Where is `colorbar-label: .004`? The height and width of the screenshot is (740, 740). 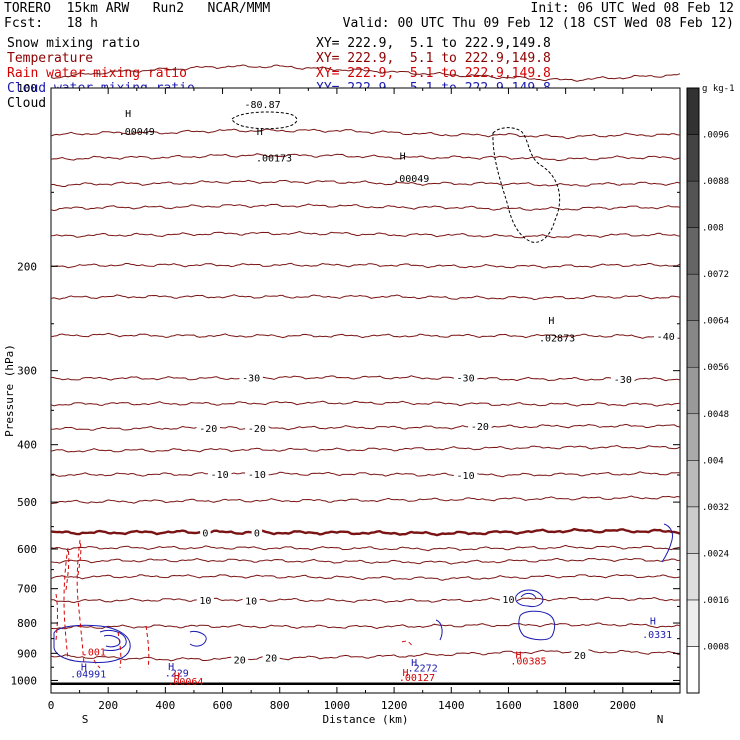
colorbar-label: .004 is located at coordinates (713, 461).